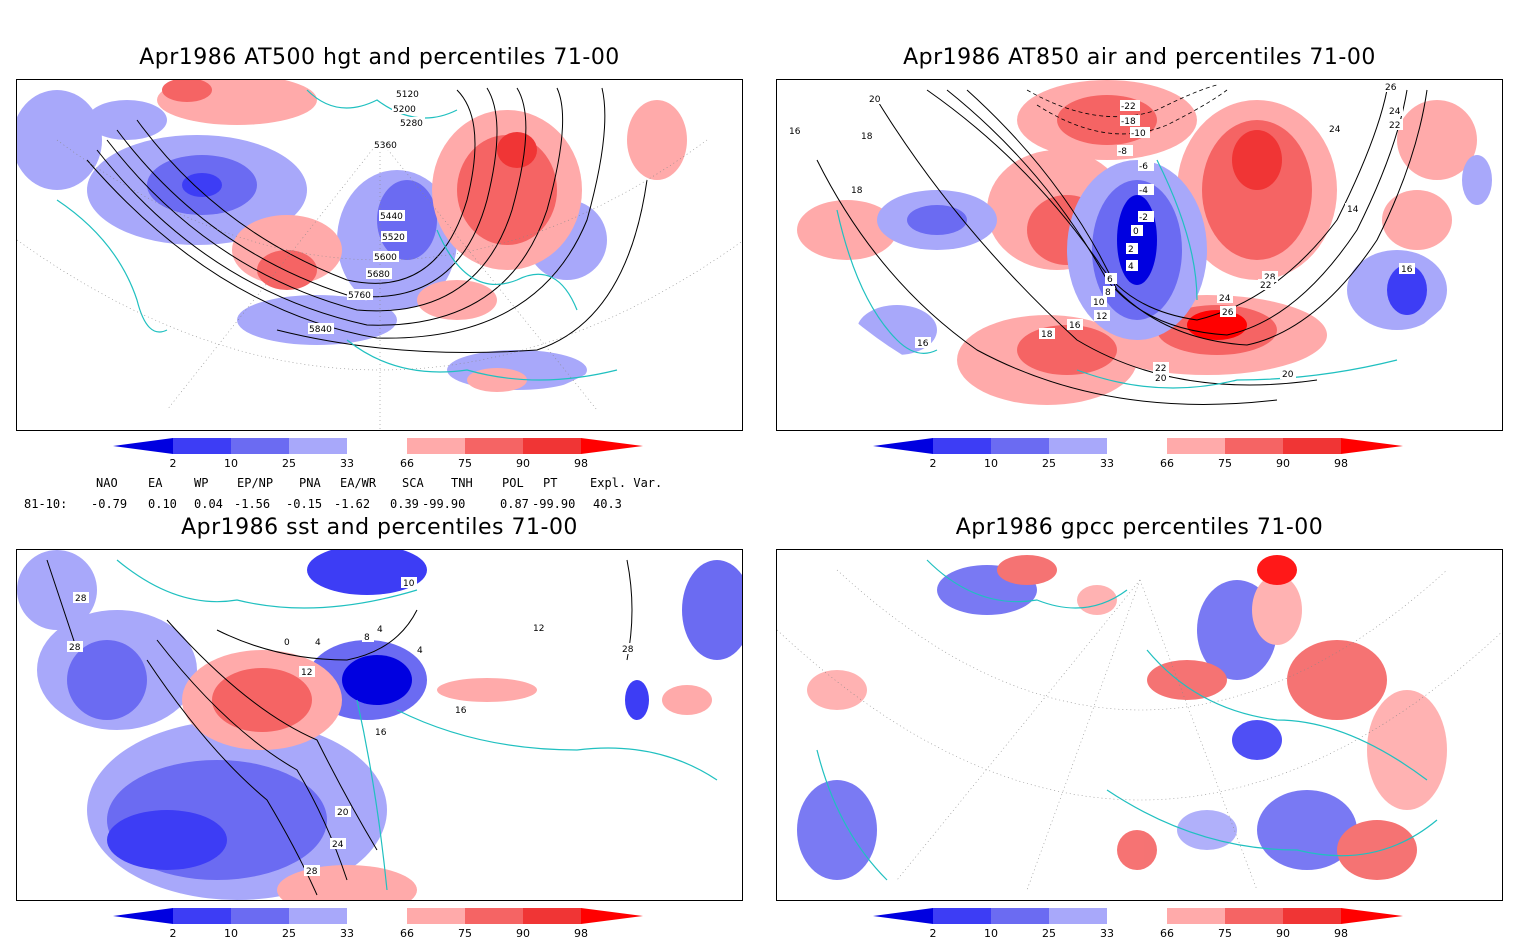 This screenshot has height=940, width=1520. What do you see at coordinates (379, 527) in the screenshot?
I see `panel-title-sst: Apr1986 sst and percentiles 71-00` at bounding box center [379, 527].